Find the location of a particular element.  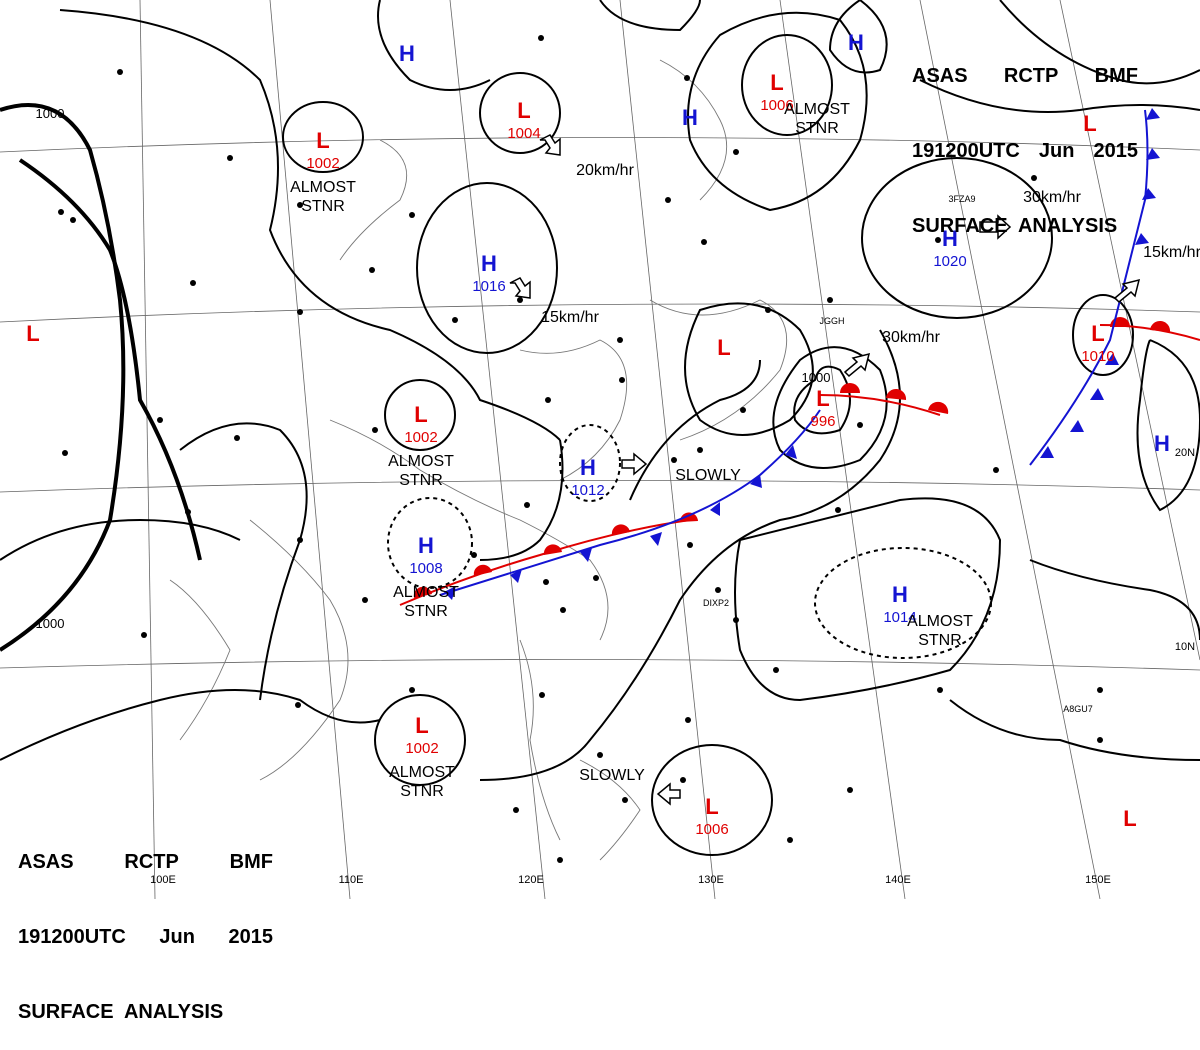

pressure-value: 1016 is located at coordinates (488, 286).